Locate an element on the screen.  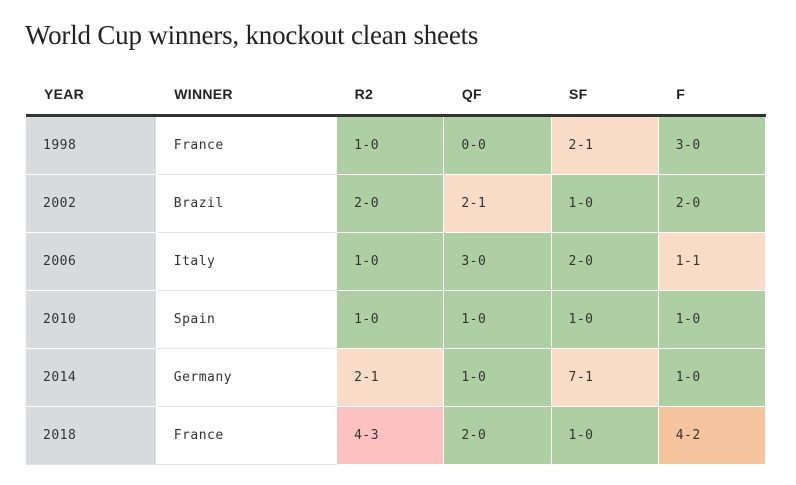
score-cell-sf: 7-1 is located at coordinates (605, 377).